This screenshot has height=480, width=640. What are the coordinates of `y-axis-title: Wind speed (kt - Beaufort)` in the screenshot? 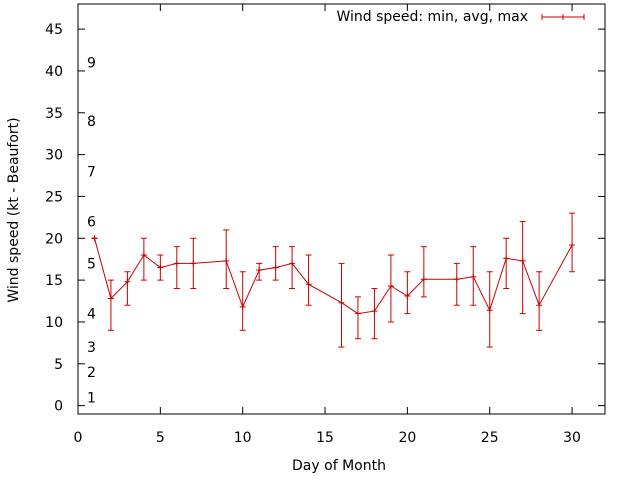 It's located at (14, 209).